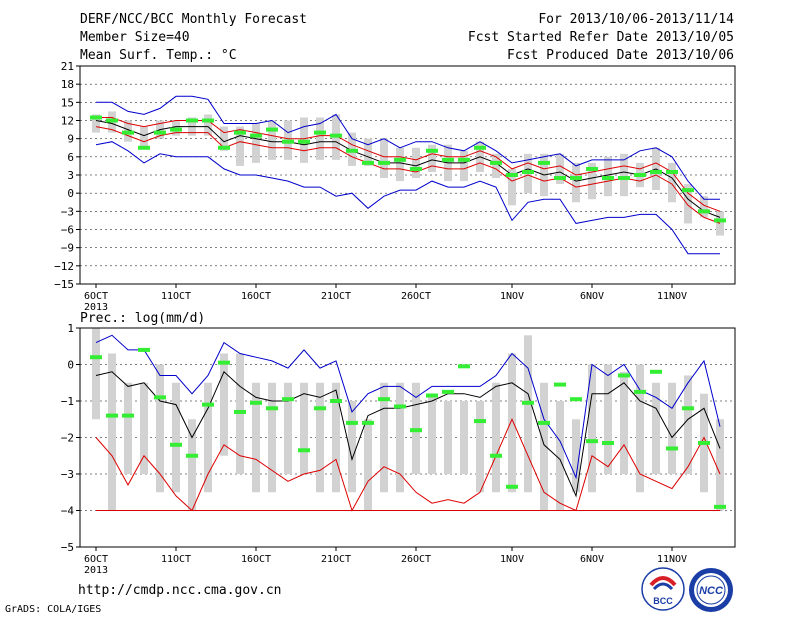 The height and width of the screenshot is (618, 800). Describe the element at coordinates (176, 296) in the screenshot. I see `temp-xtick-label: 11OCT` at that location.